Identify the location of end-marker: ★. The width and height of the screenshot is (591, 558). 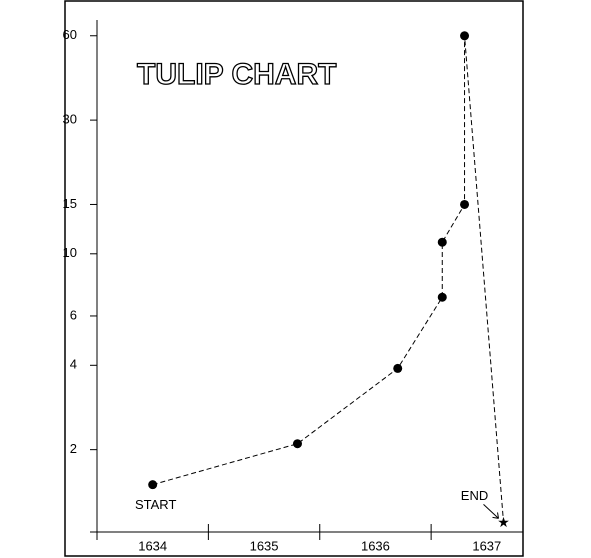
(503, 522).